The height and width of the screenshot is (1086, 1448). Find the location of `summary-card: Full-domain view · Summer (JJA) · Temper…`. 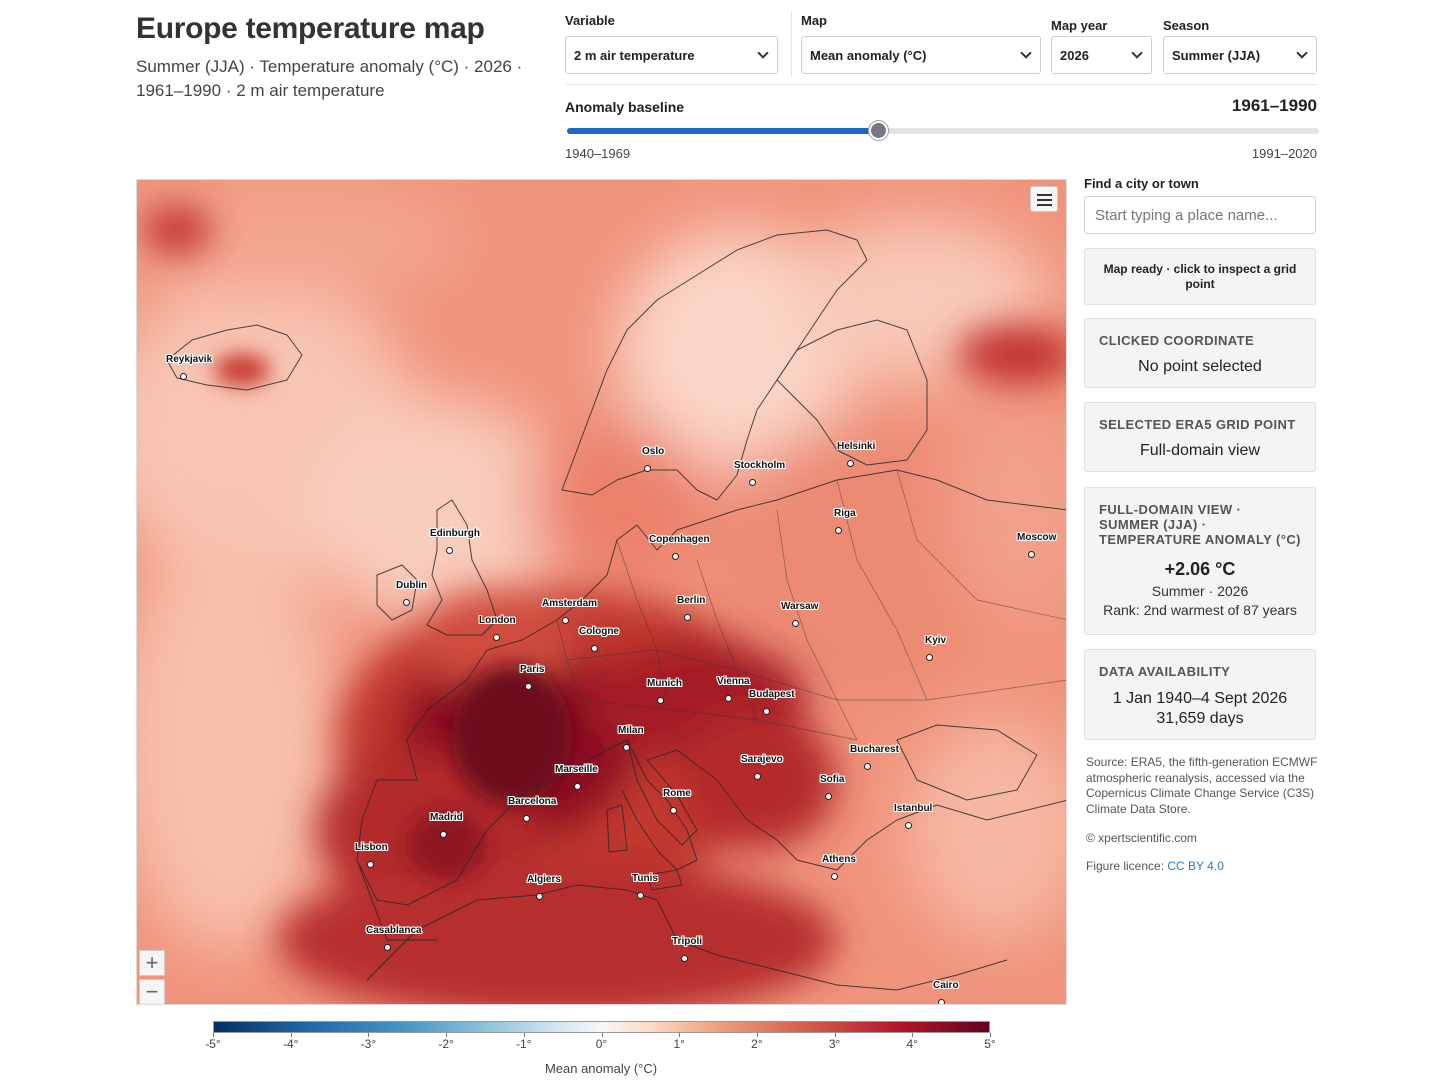

summary-card: Full-domain view · Summer (JJA) · Temper… is located at coordinates (1200, 561).